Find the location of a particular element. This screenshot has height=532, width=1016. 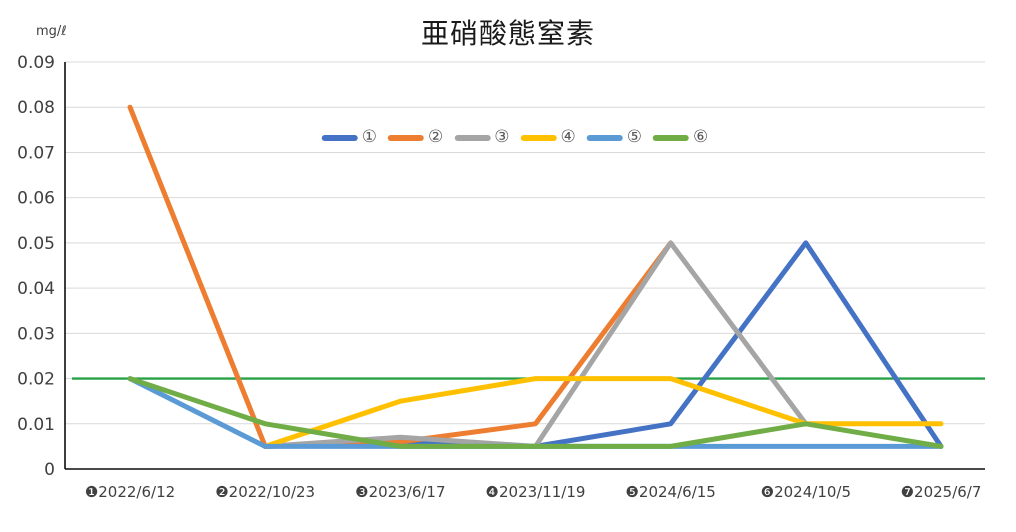

y-axis-tick-label: 0 is located at coordinates (49, 470).